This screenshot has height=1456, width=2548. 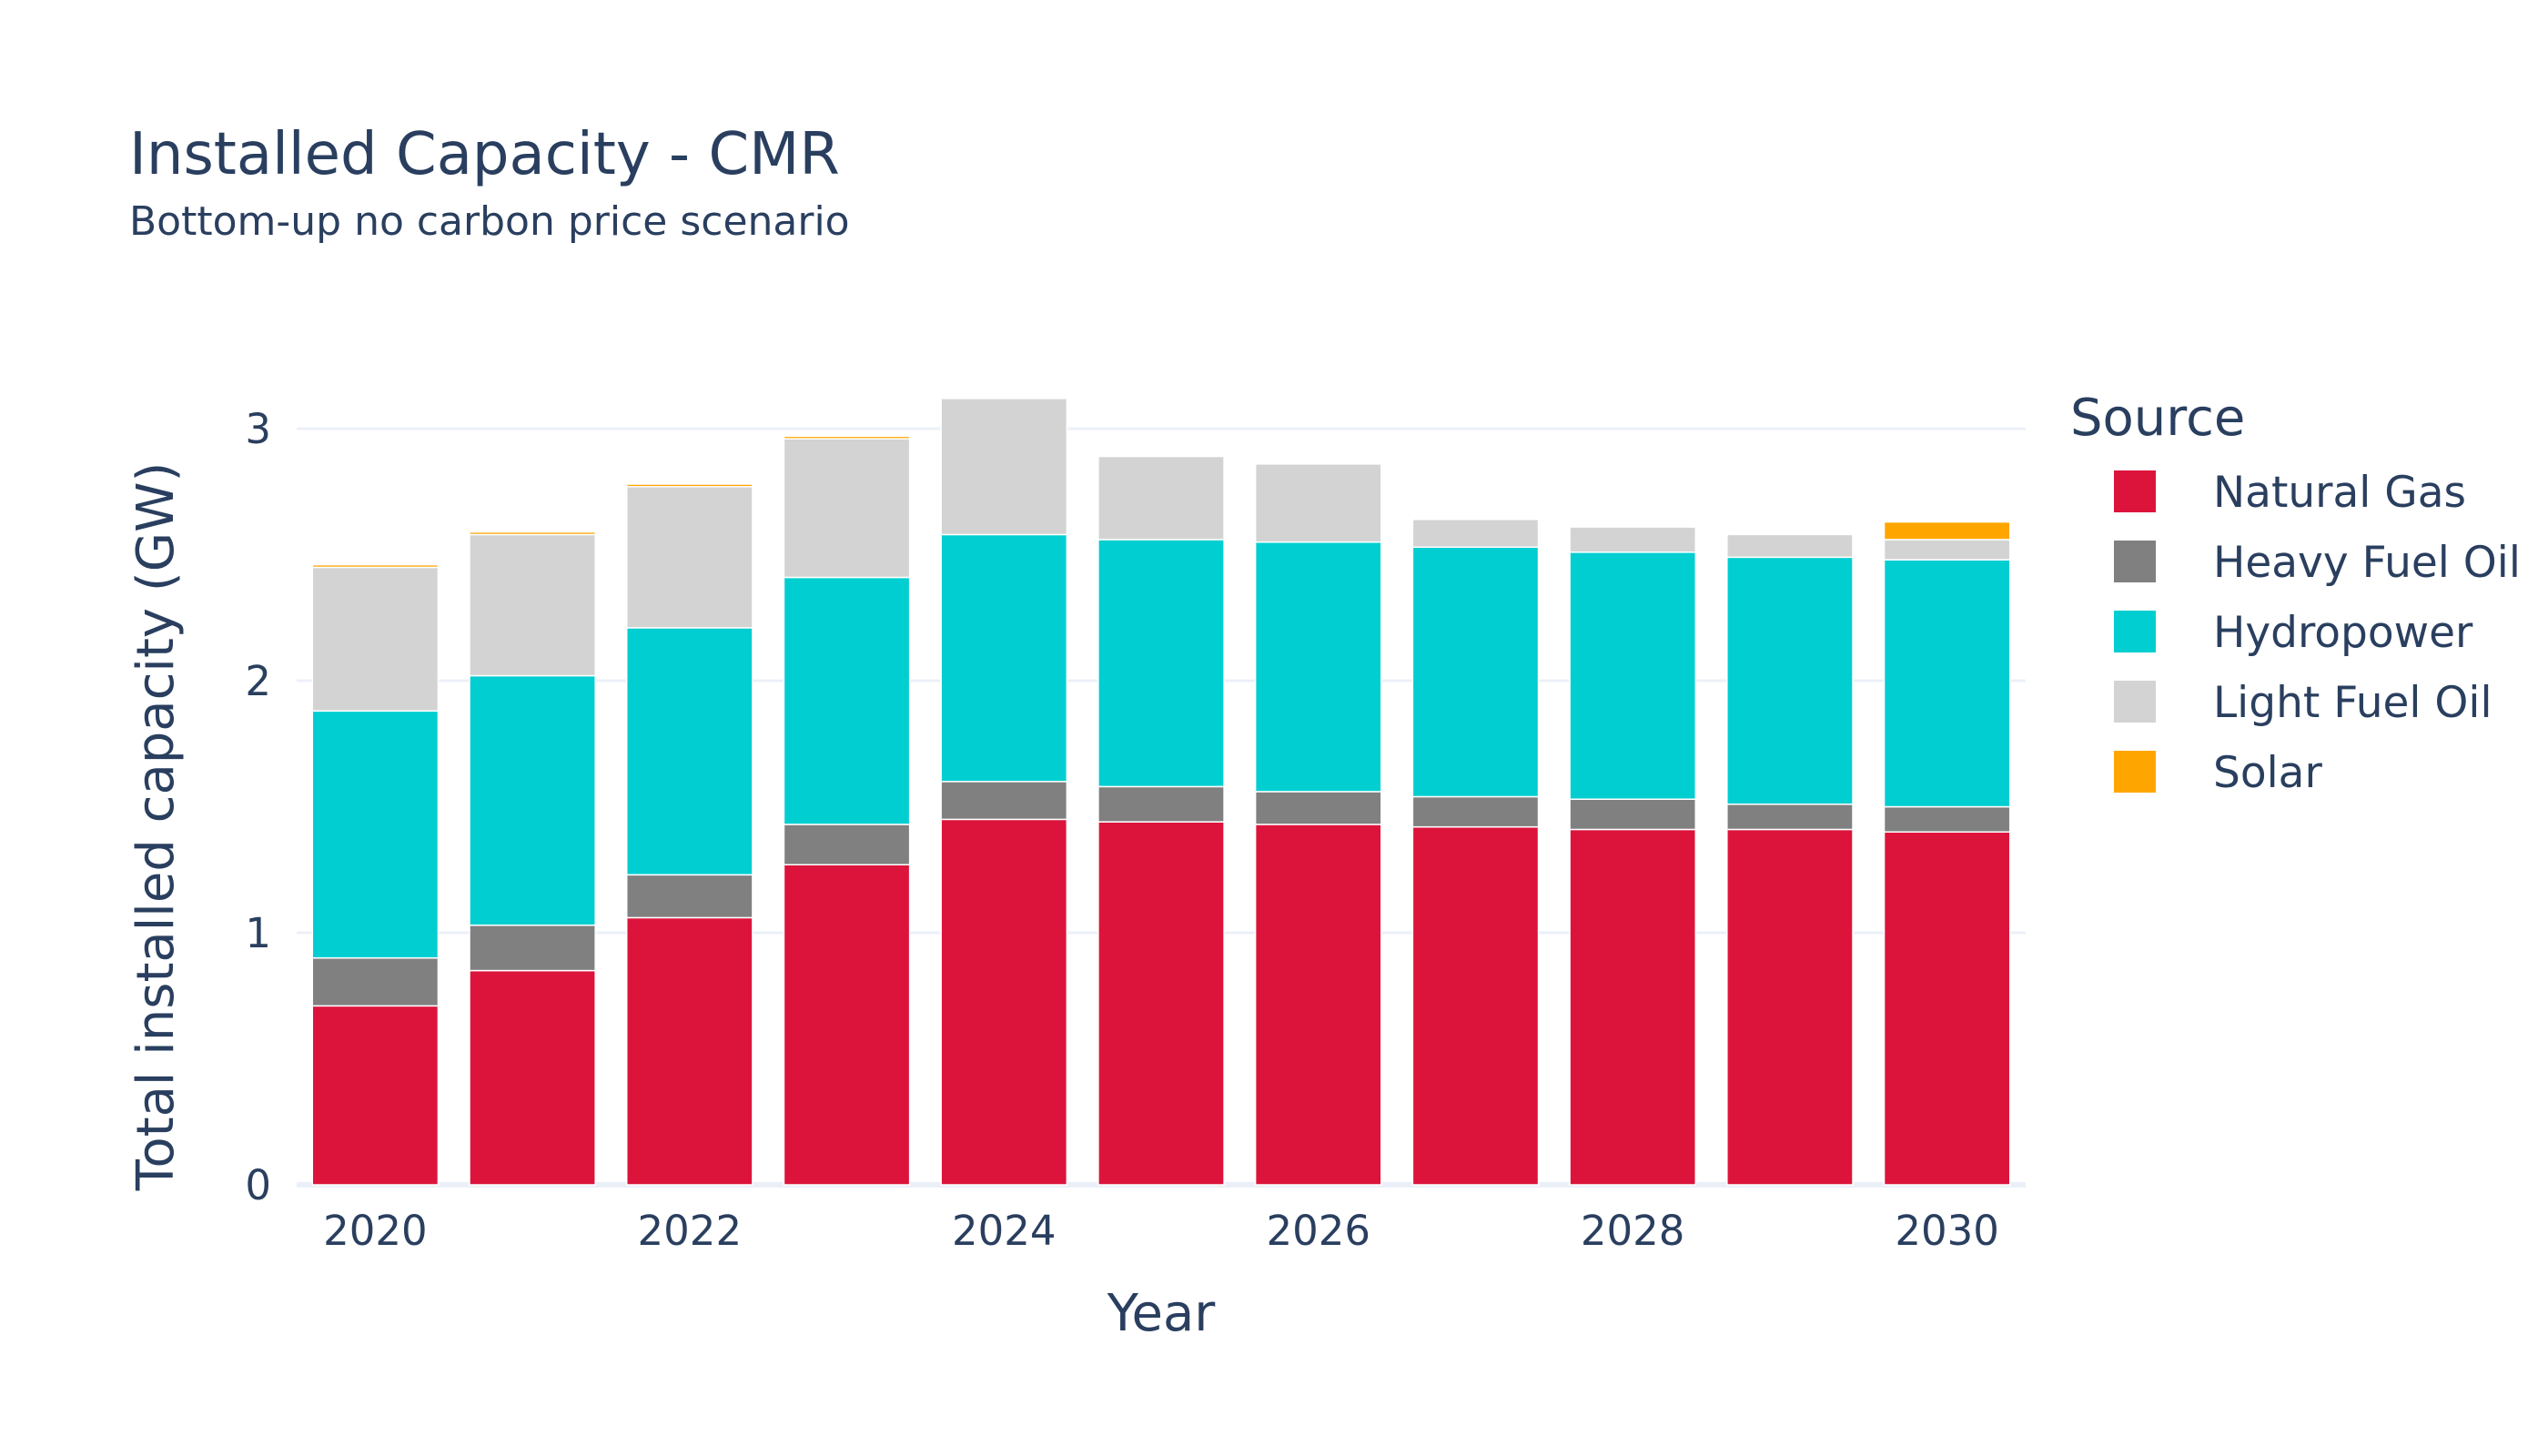 What do you see at coordinates (691, 1231) in the screenshot?
I see `x-tick-label: 2022` at bounding box center [691, 1231].